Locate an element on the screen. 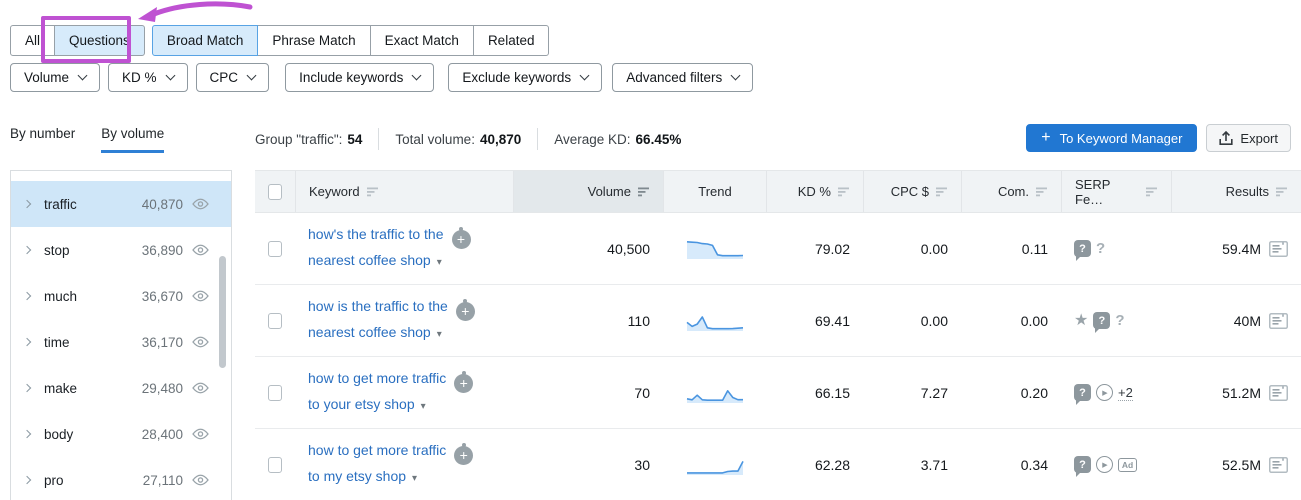  tab-all: All is located at coordinates (33, 40).